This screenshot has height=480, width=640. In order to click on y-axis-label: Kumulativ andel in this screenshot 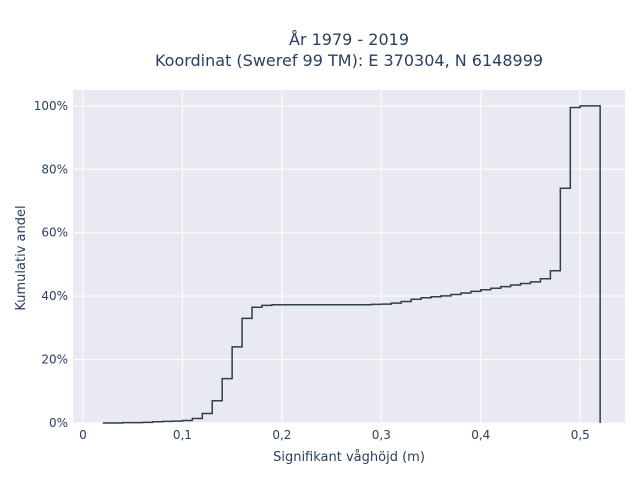, I will do `click(21, 257)`.